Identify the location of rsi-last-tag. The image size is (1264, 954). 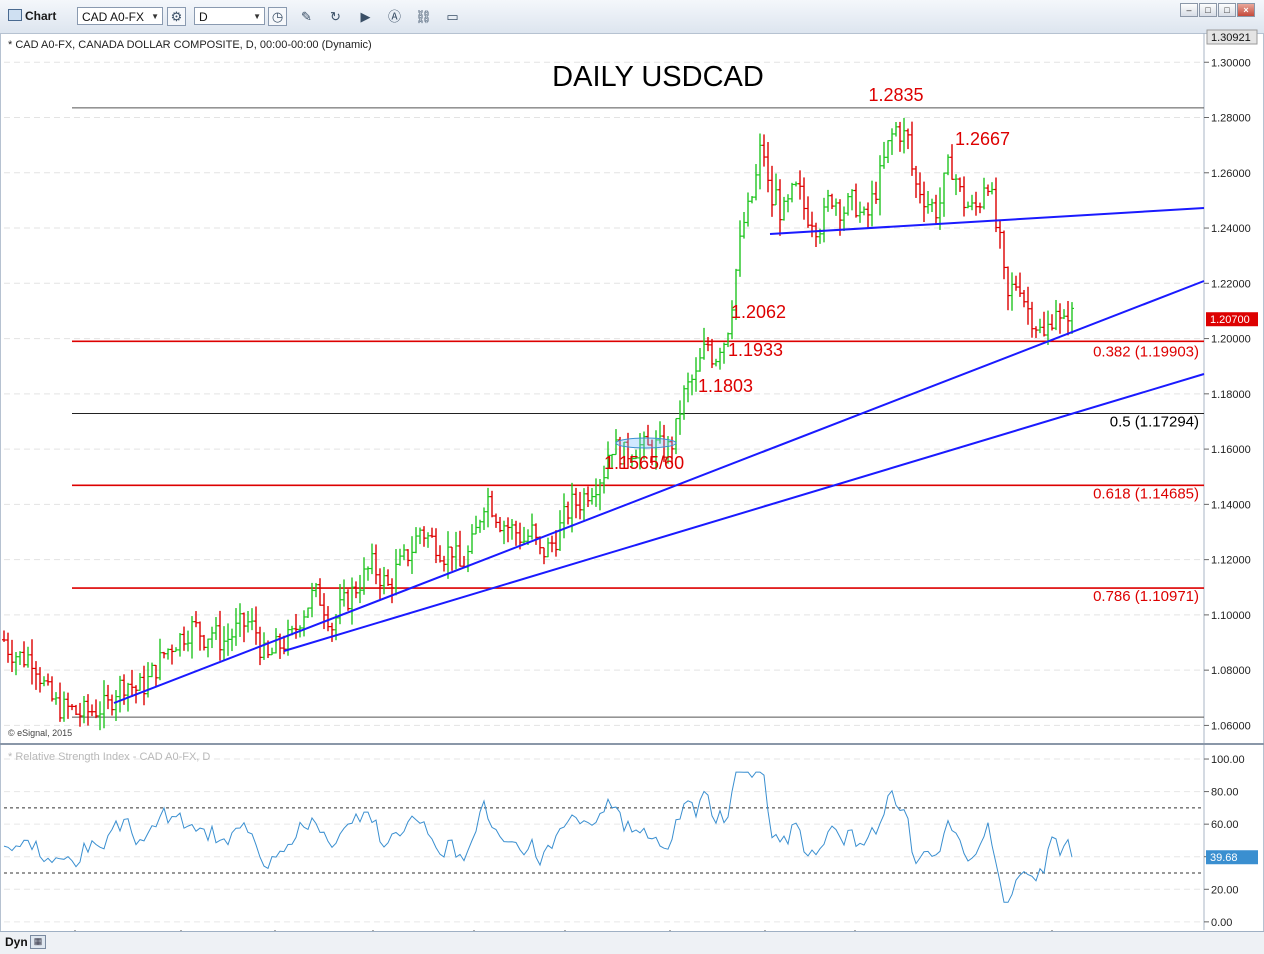
(1232, 857).